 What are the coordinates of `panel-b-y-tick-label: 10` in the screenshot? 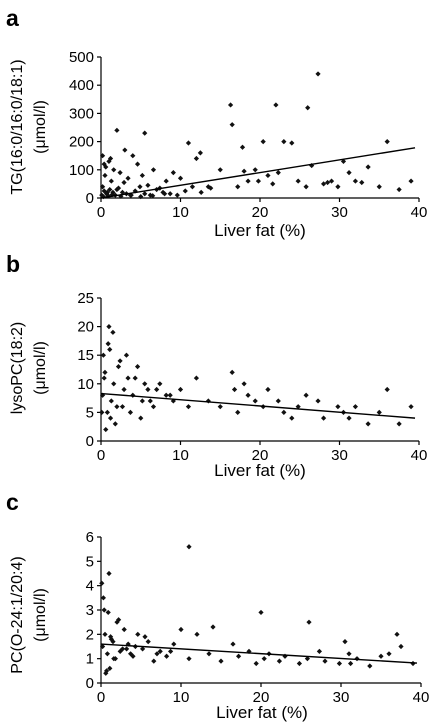 It's located at (85, 384).